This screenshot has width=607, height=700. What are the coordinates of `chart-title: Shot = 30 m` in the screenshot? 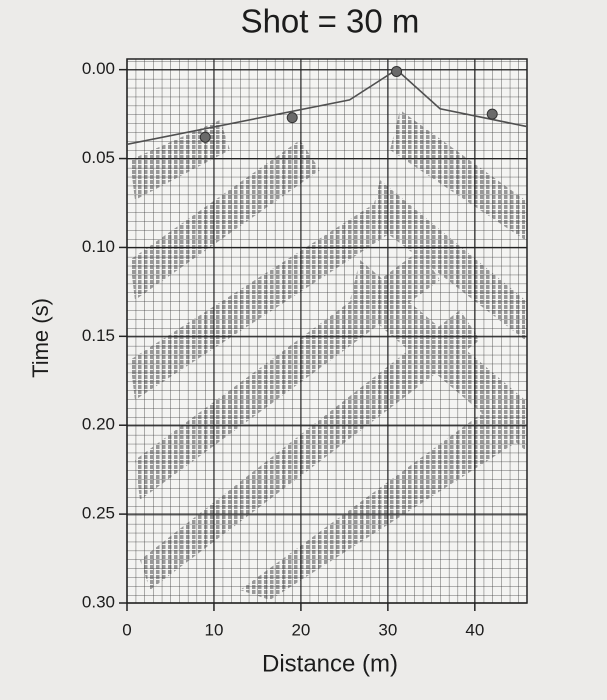 It's located at (330, 21).